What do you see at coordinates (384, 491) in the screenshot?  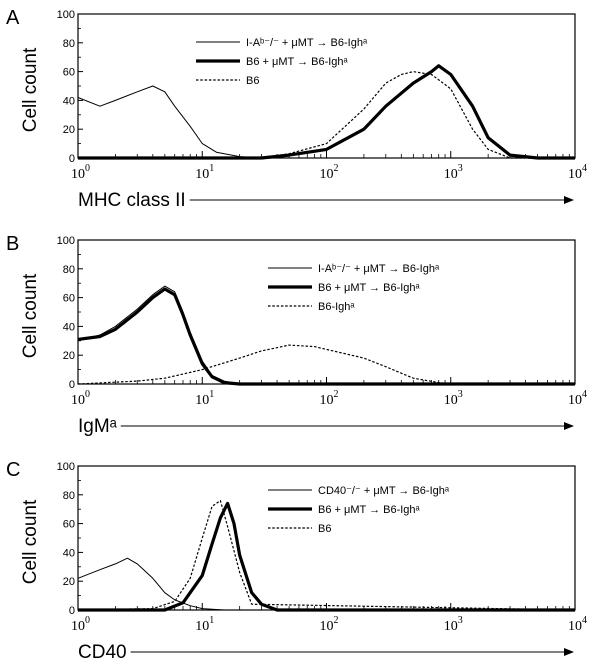 I see `legend-entry: CD40⁻/⁻ + μMT → B6-Ighᵃ` at bounding box center [384, 491].